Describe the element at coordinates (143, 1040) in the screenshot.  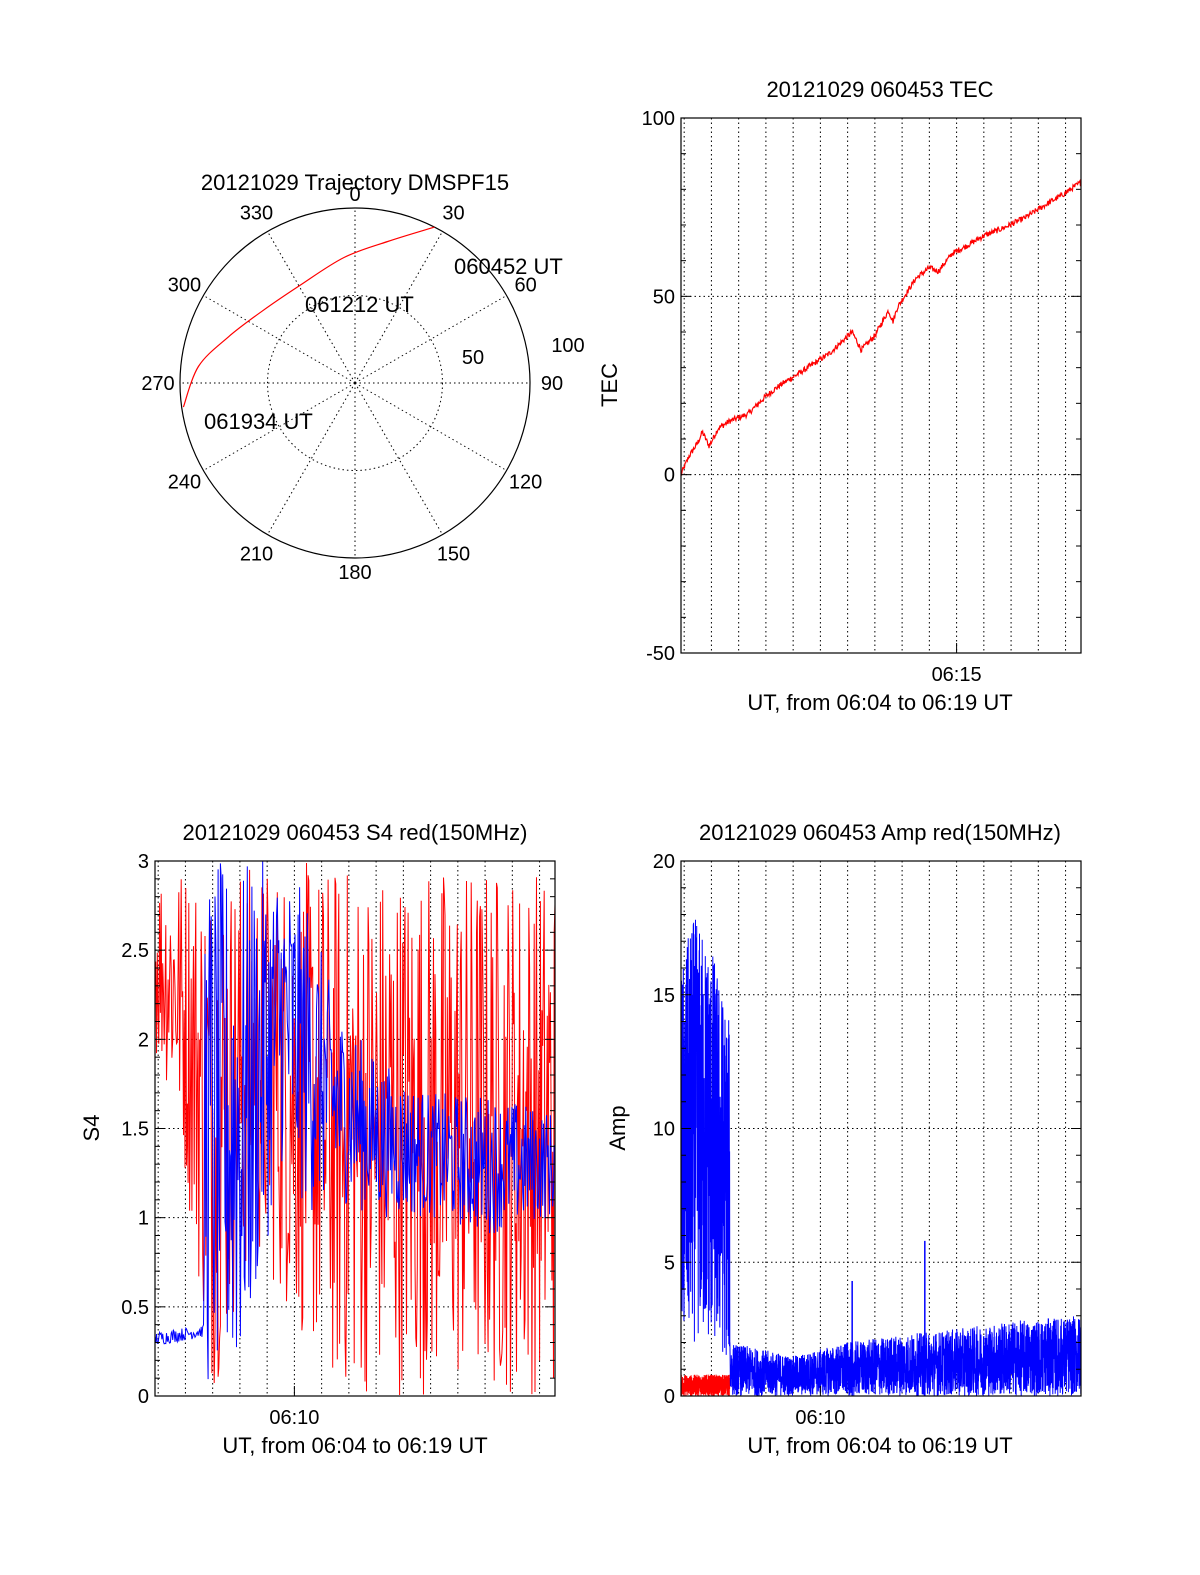
I see `y-tick-label: 2` at that location.